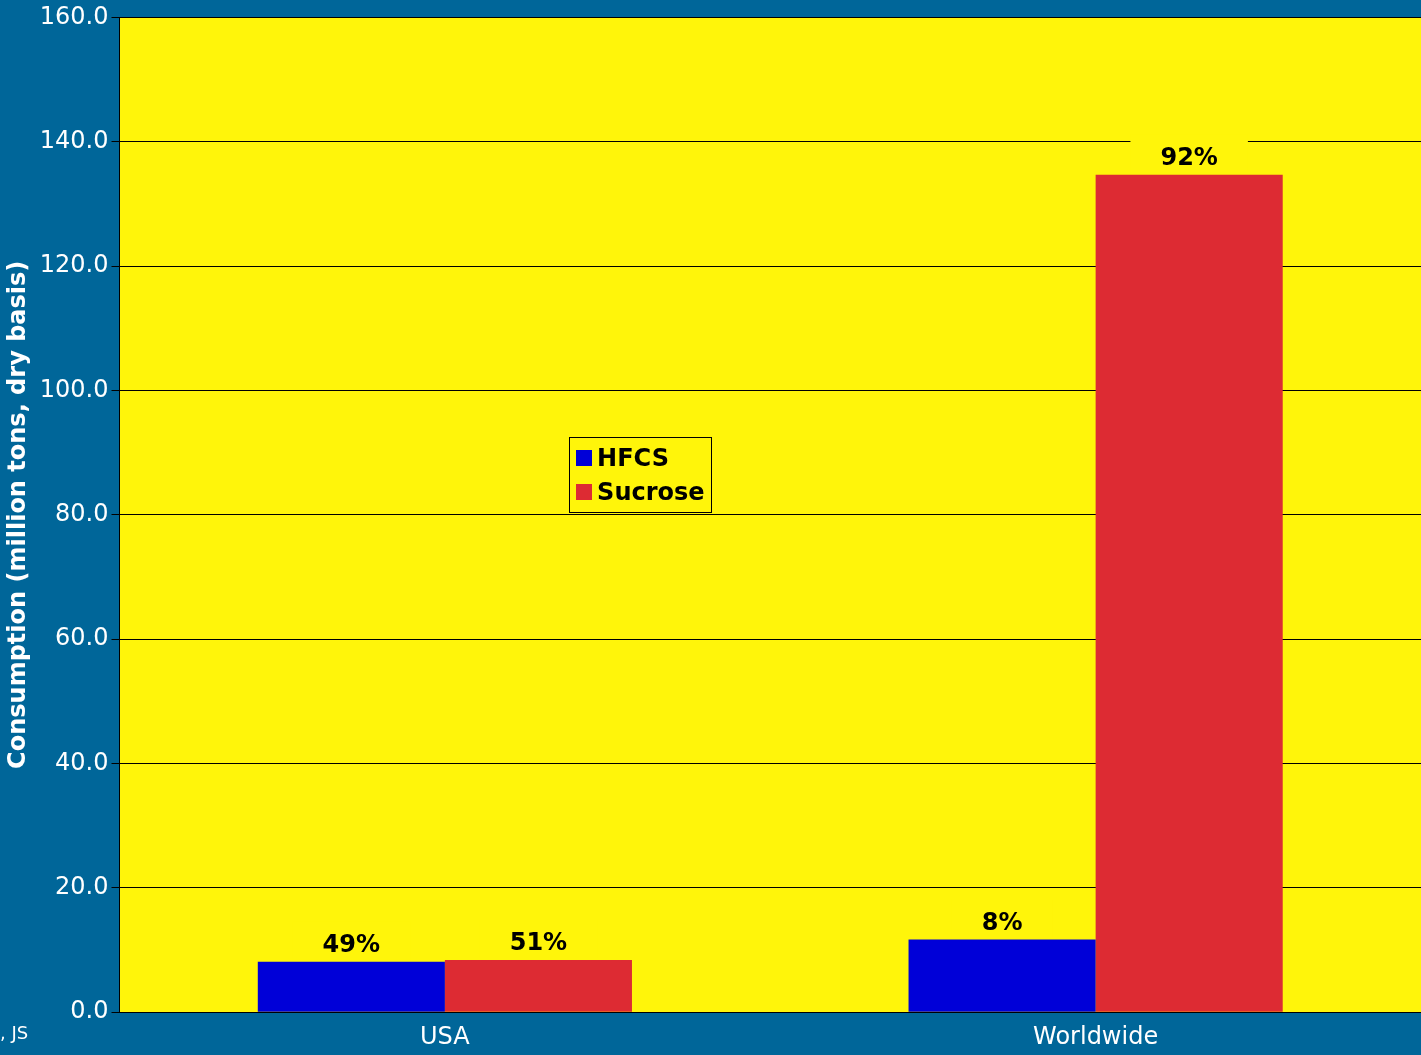 The width and height of the screenshot is (1421, 1055). Describe the element at coordinates (633, 458) in the screenshot. I see `legend-label: HFCS` at that location.